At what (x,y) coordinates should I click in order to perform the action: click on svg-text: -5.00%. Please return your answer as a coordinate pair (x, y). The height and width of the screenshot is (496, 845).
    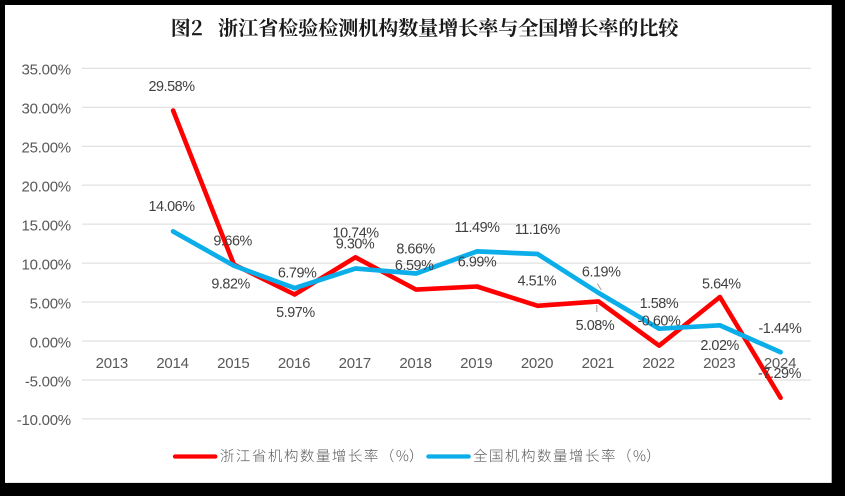
    Looking at the image, I should click on (48, 381).